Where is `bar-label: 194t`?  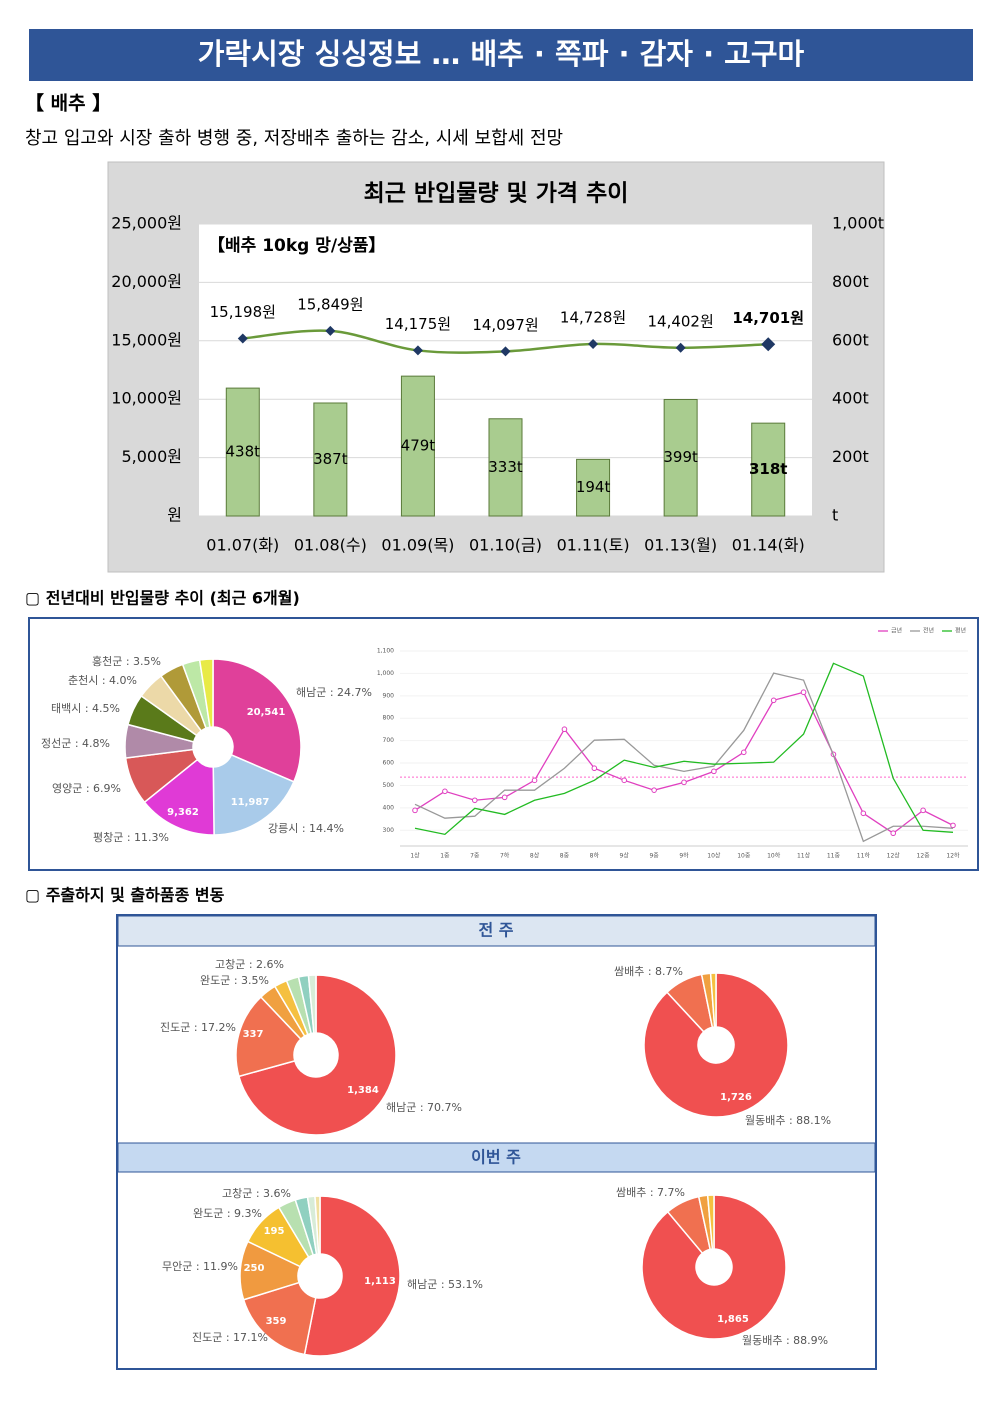
bar-label: 194t is located at coordinates (593, 487).